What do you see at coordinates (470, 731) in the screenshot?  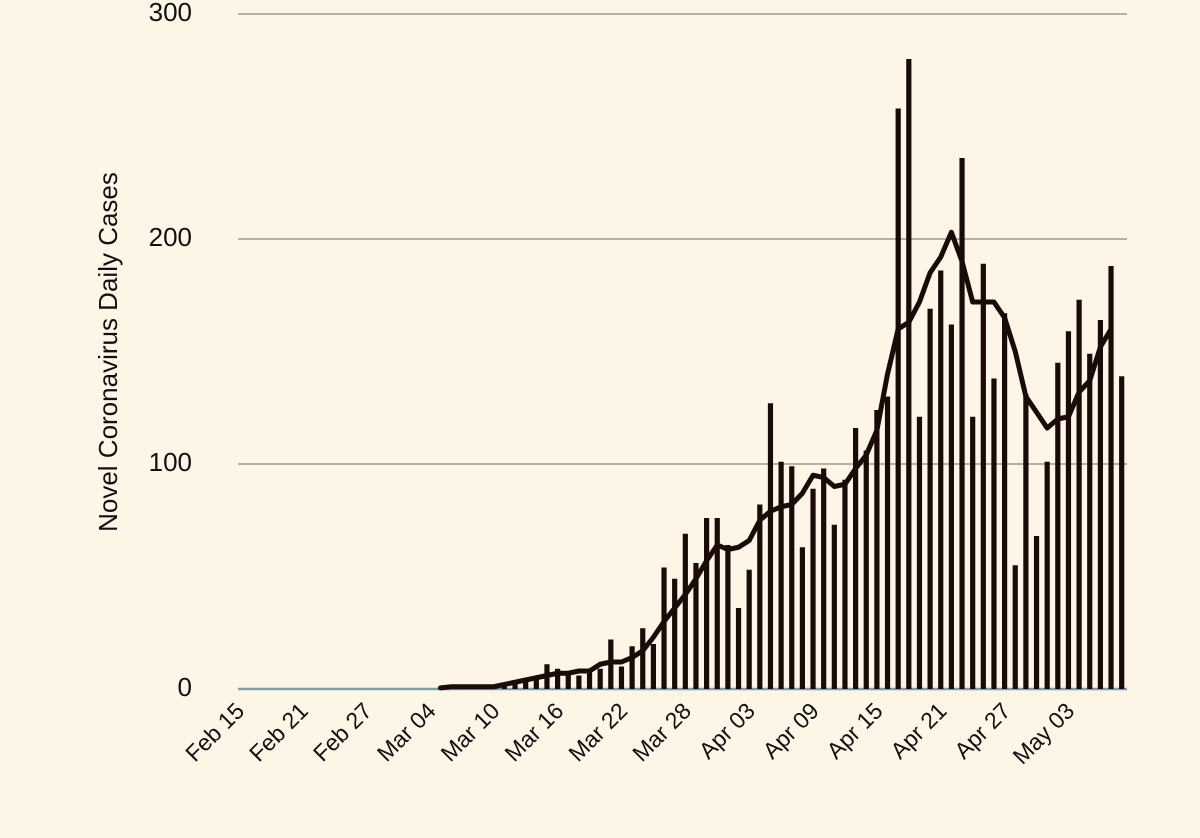 I see `x-tick-label: Mar 10` at bounding box center [470, 731].